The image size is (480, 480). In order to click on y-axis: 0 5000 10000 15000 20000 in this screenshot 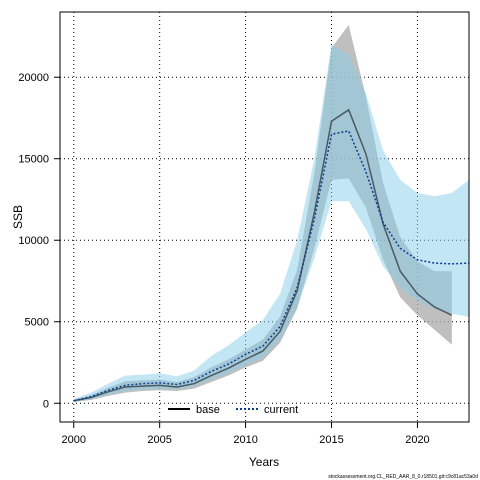, I will do `click(39, 241)`.